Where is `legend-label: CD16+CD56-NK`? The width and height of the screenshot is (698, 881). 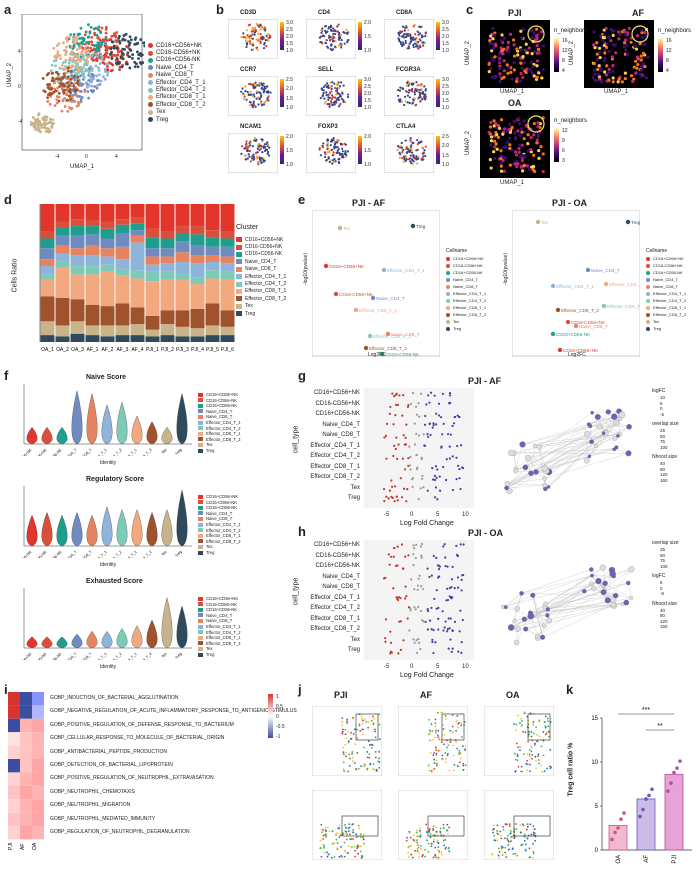
legend-label: CD16+CD56-NK is located at coordinates (468, 272).